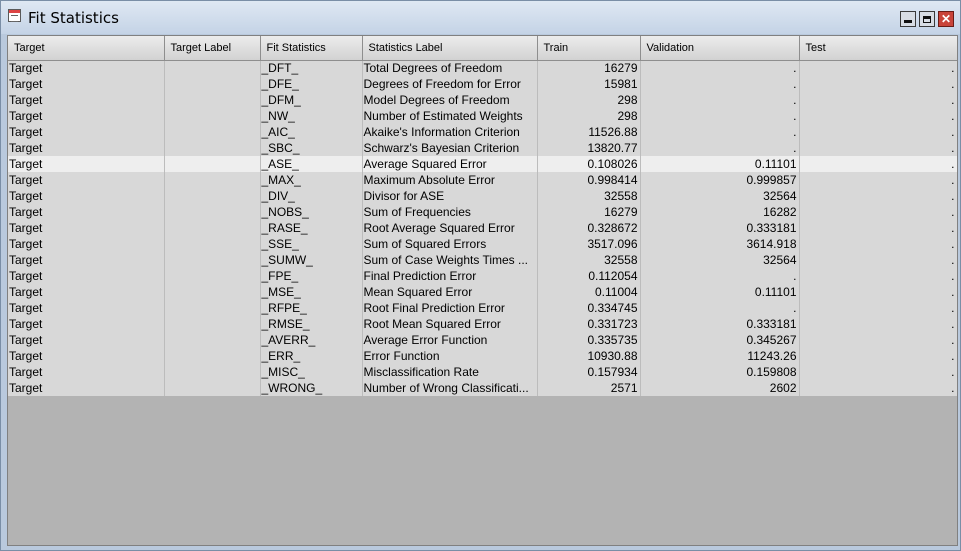  What do you see at coordinates (589, 164) in the screenshot?
I see `cell-train: 0.108026` at bounding box center [589, 164].